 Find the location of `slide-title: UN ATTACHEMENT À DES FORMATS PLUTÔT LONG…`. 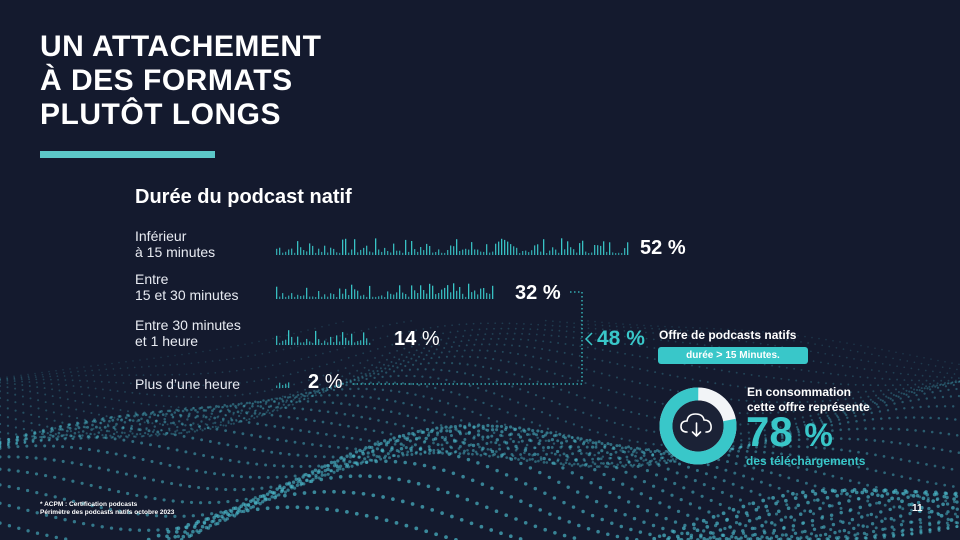

slide-title: UN ATTACHEMENT À DES FORMATS PLUTÔT LONG… is located at coordinates (250, 81).